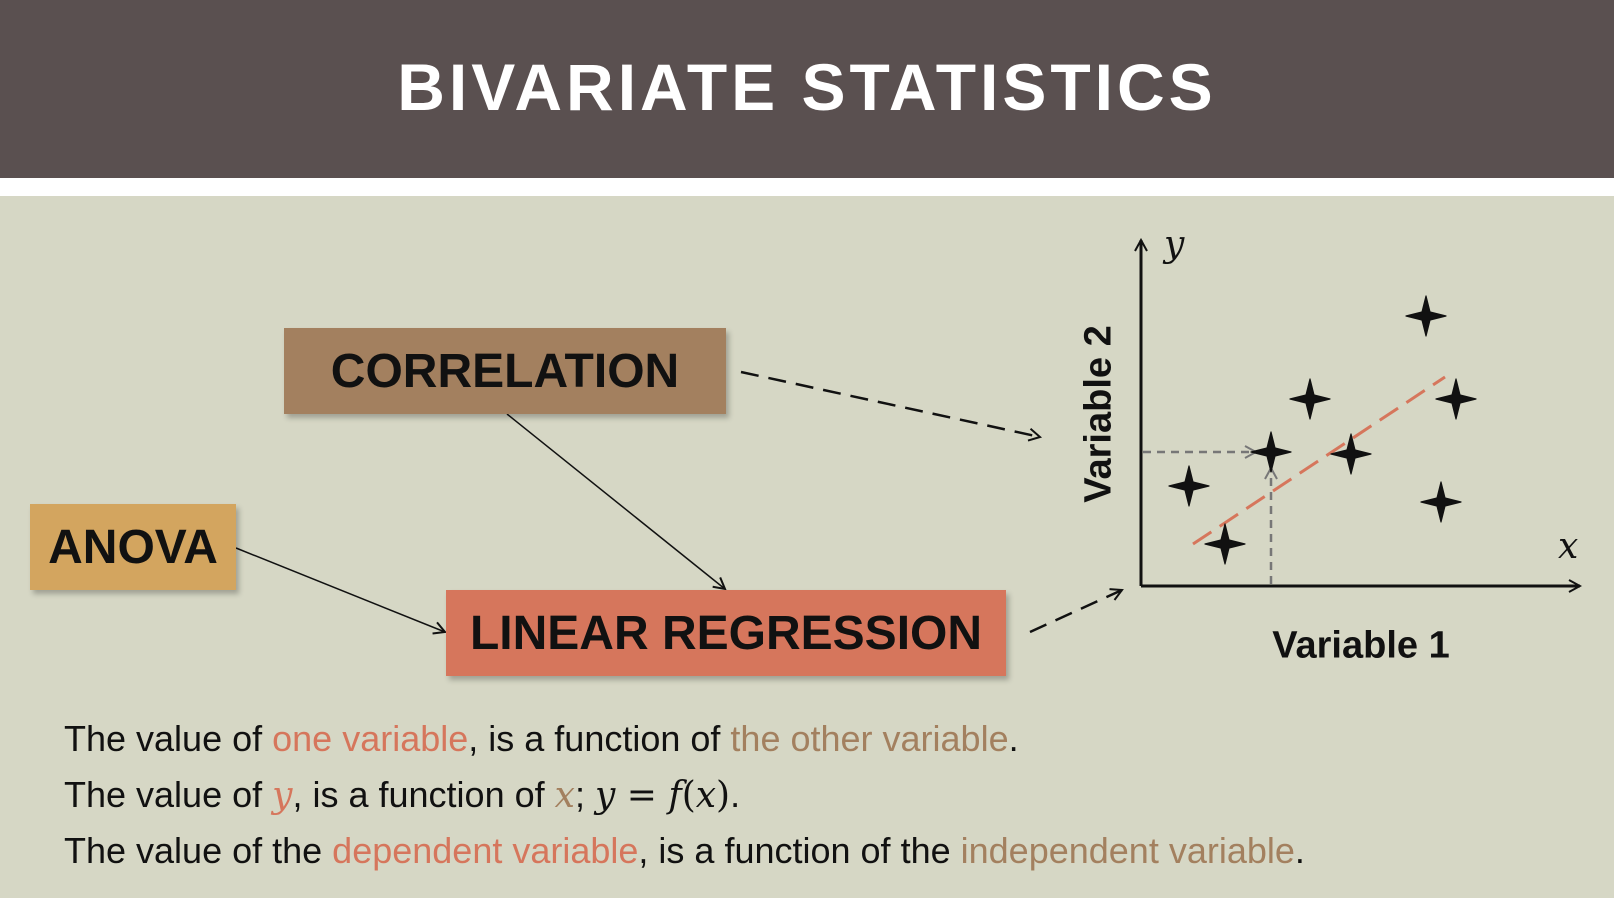 This screenshot has height=898, width=1614. Describe the element at coordinates (1319, 460) in the screenshot. I see `regression-trend-line` at that location.